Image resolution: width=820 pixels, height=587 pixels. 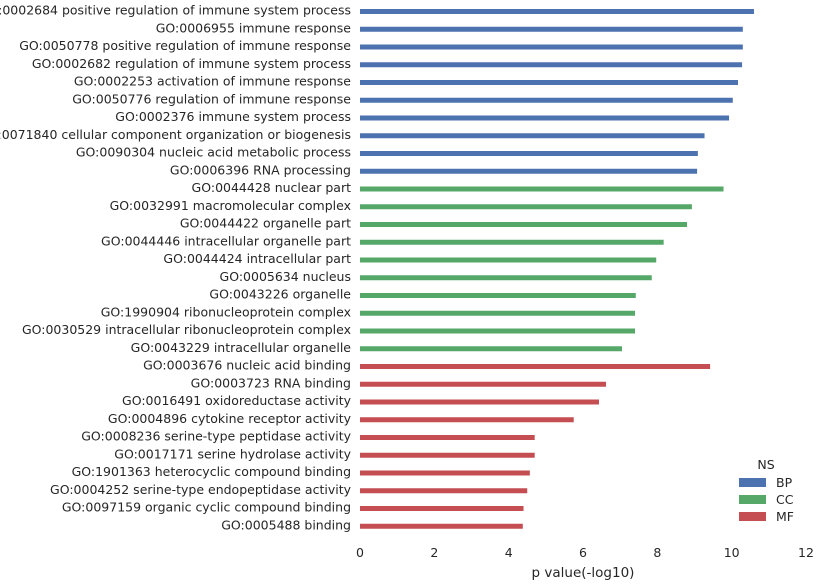 I want to click on x-tick-label: 2, so click(x=434, y=552).